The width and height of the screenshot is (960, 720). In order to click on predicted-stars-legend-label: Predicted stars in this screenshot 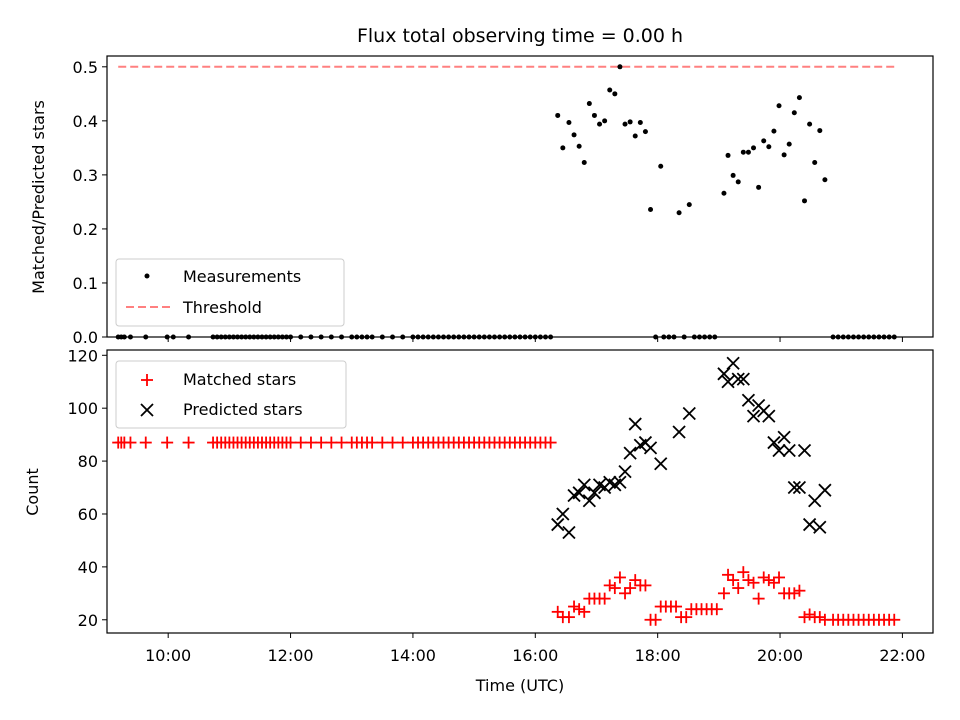, I will do `click(243, 409)`.